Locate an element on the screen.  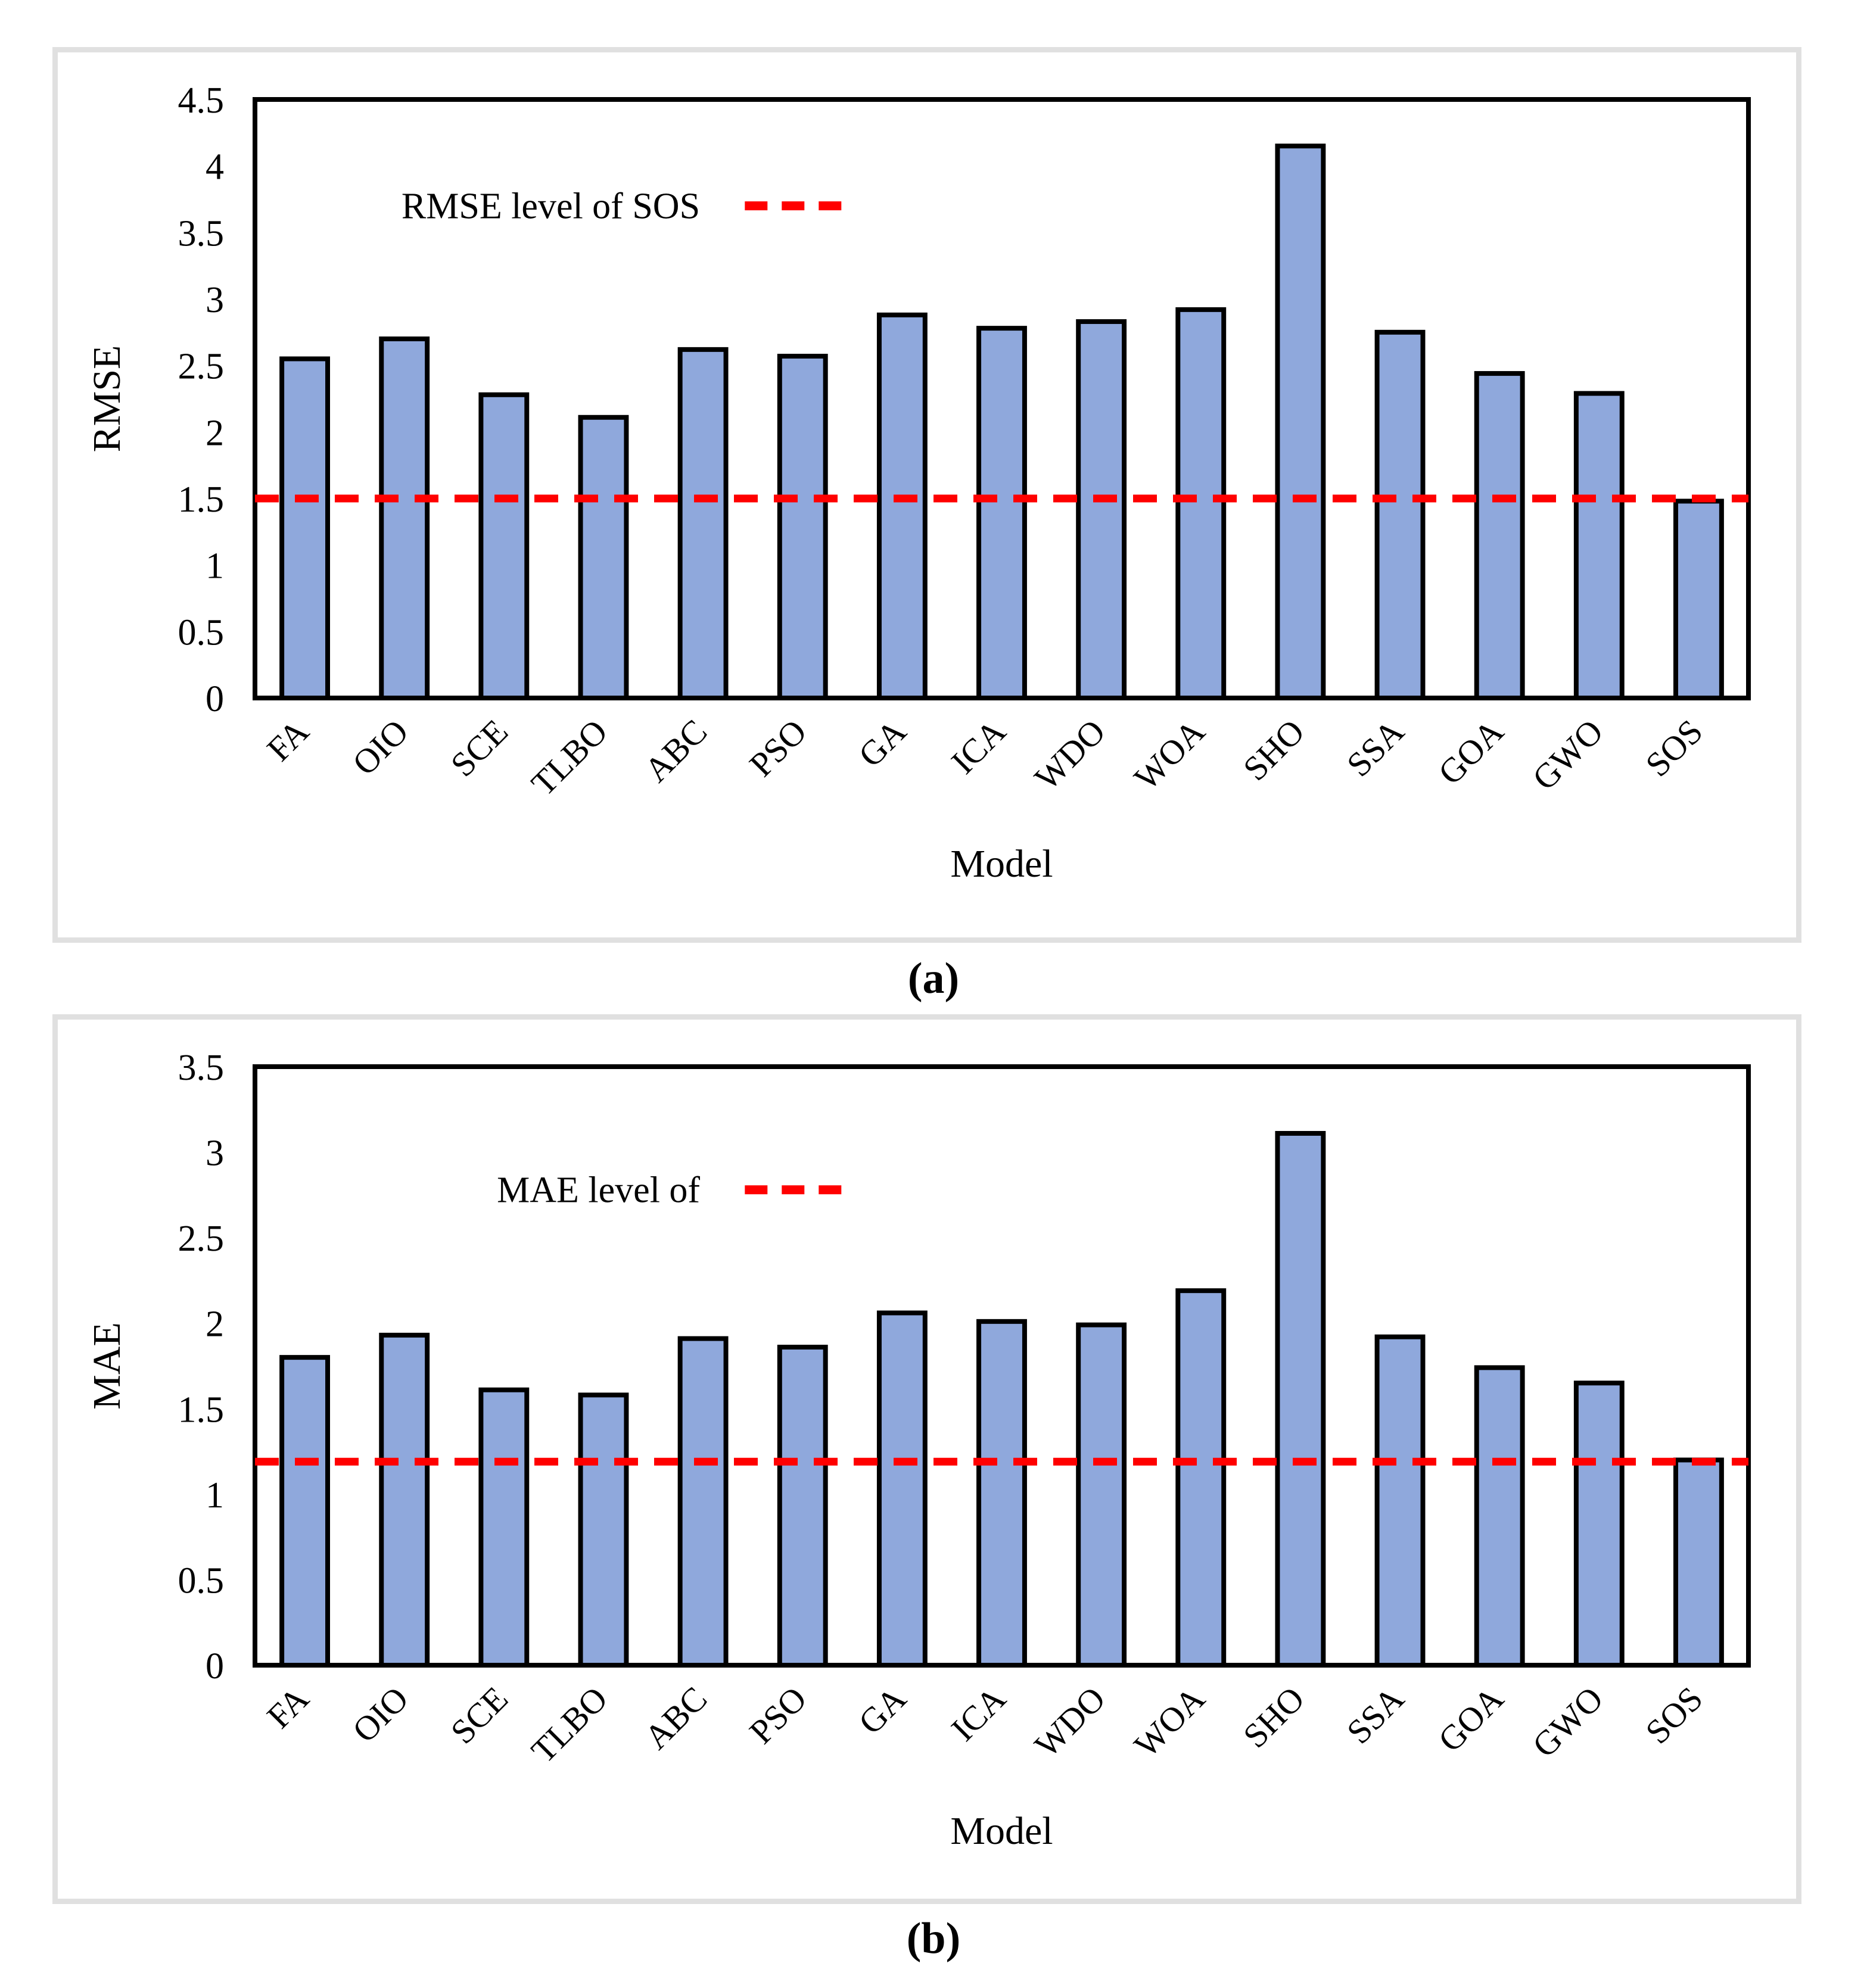
y-axis-title: RMSE is located at coordinates (107, 399).